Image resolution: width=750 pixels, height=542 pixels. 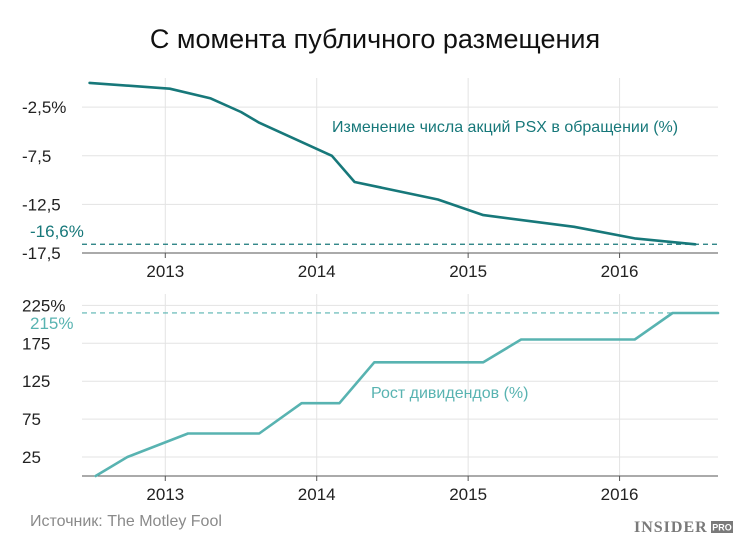 What do you see at coordinates (620, 494) in the screenshot?
I see `dividends-x-tick-label: 2016` at bounding box center [620, 494].